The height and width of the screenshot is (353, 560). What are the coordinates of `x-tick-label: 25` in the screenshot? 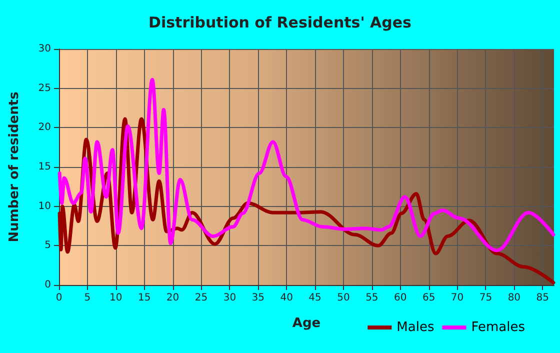 It's located at (201, 298).